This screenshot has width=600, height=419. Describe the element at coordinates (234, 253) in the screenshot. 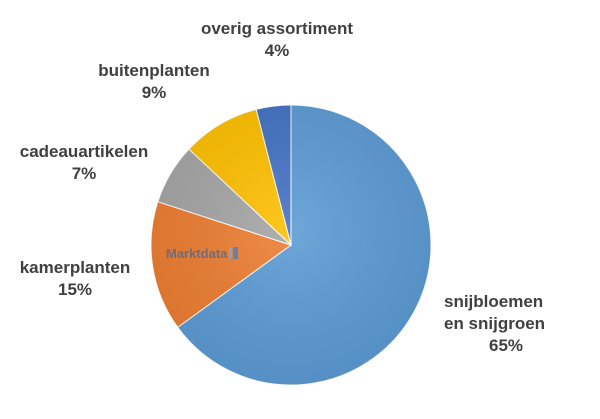

I see `marktdata-logo-icon` at that location.